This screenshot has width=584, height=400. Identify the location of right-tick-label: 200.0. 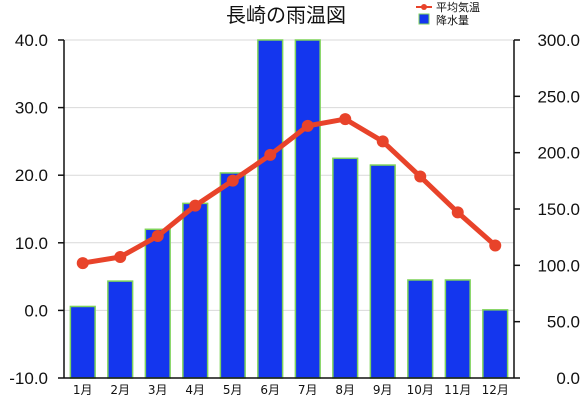
(558, 153).